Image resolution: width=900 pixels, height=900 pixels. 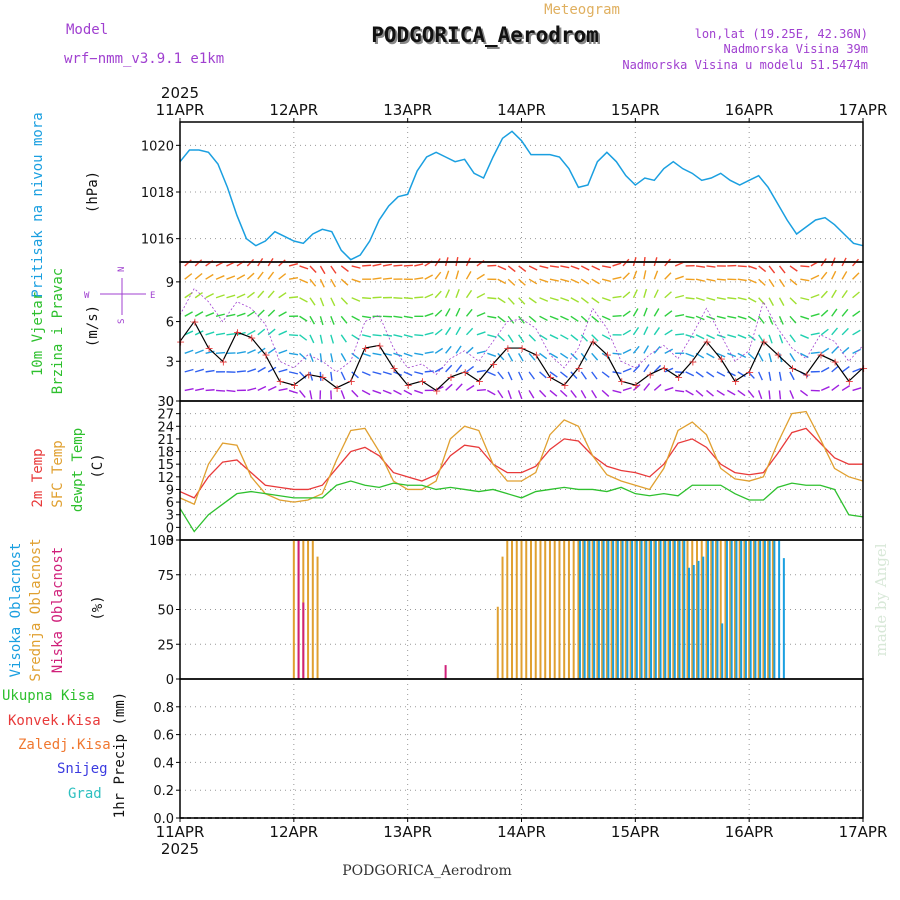 What do you see at coordinates (170, 680) in the screenshot?
I see `y-tick-label: 0` at bounding box center [170, 680].